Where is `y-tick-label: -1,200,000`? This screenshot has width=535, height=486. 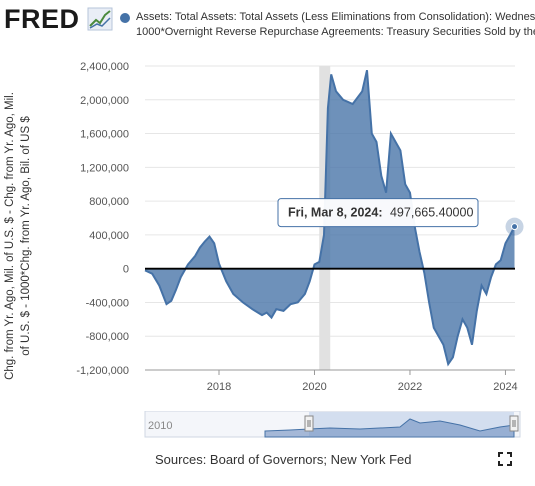
y-tick-label: -1,200,000 is located at coordinates (102, 371).